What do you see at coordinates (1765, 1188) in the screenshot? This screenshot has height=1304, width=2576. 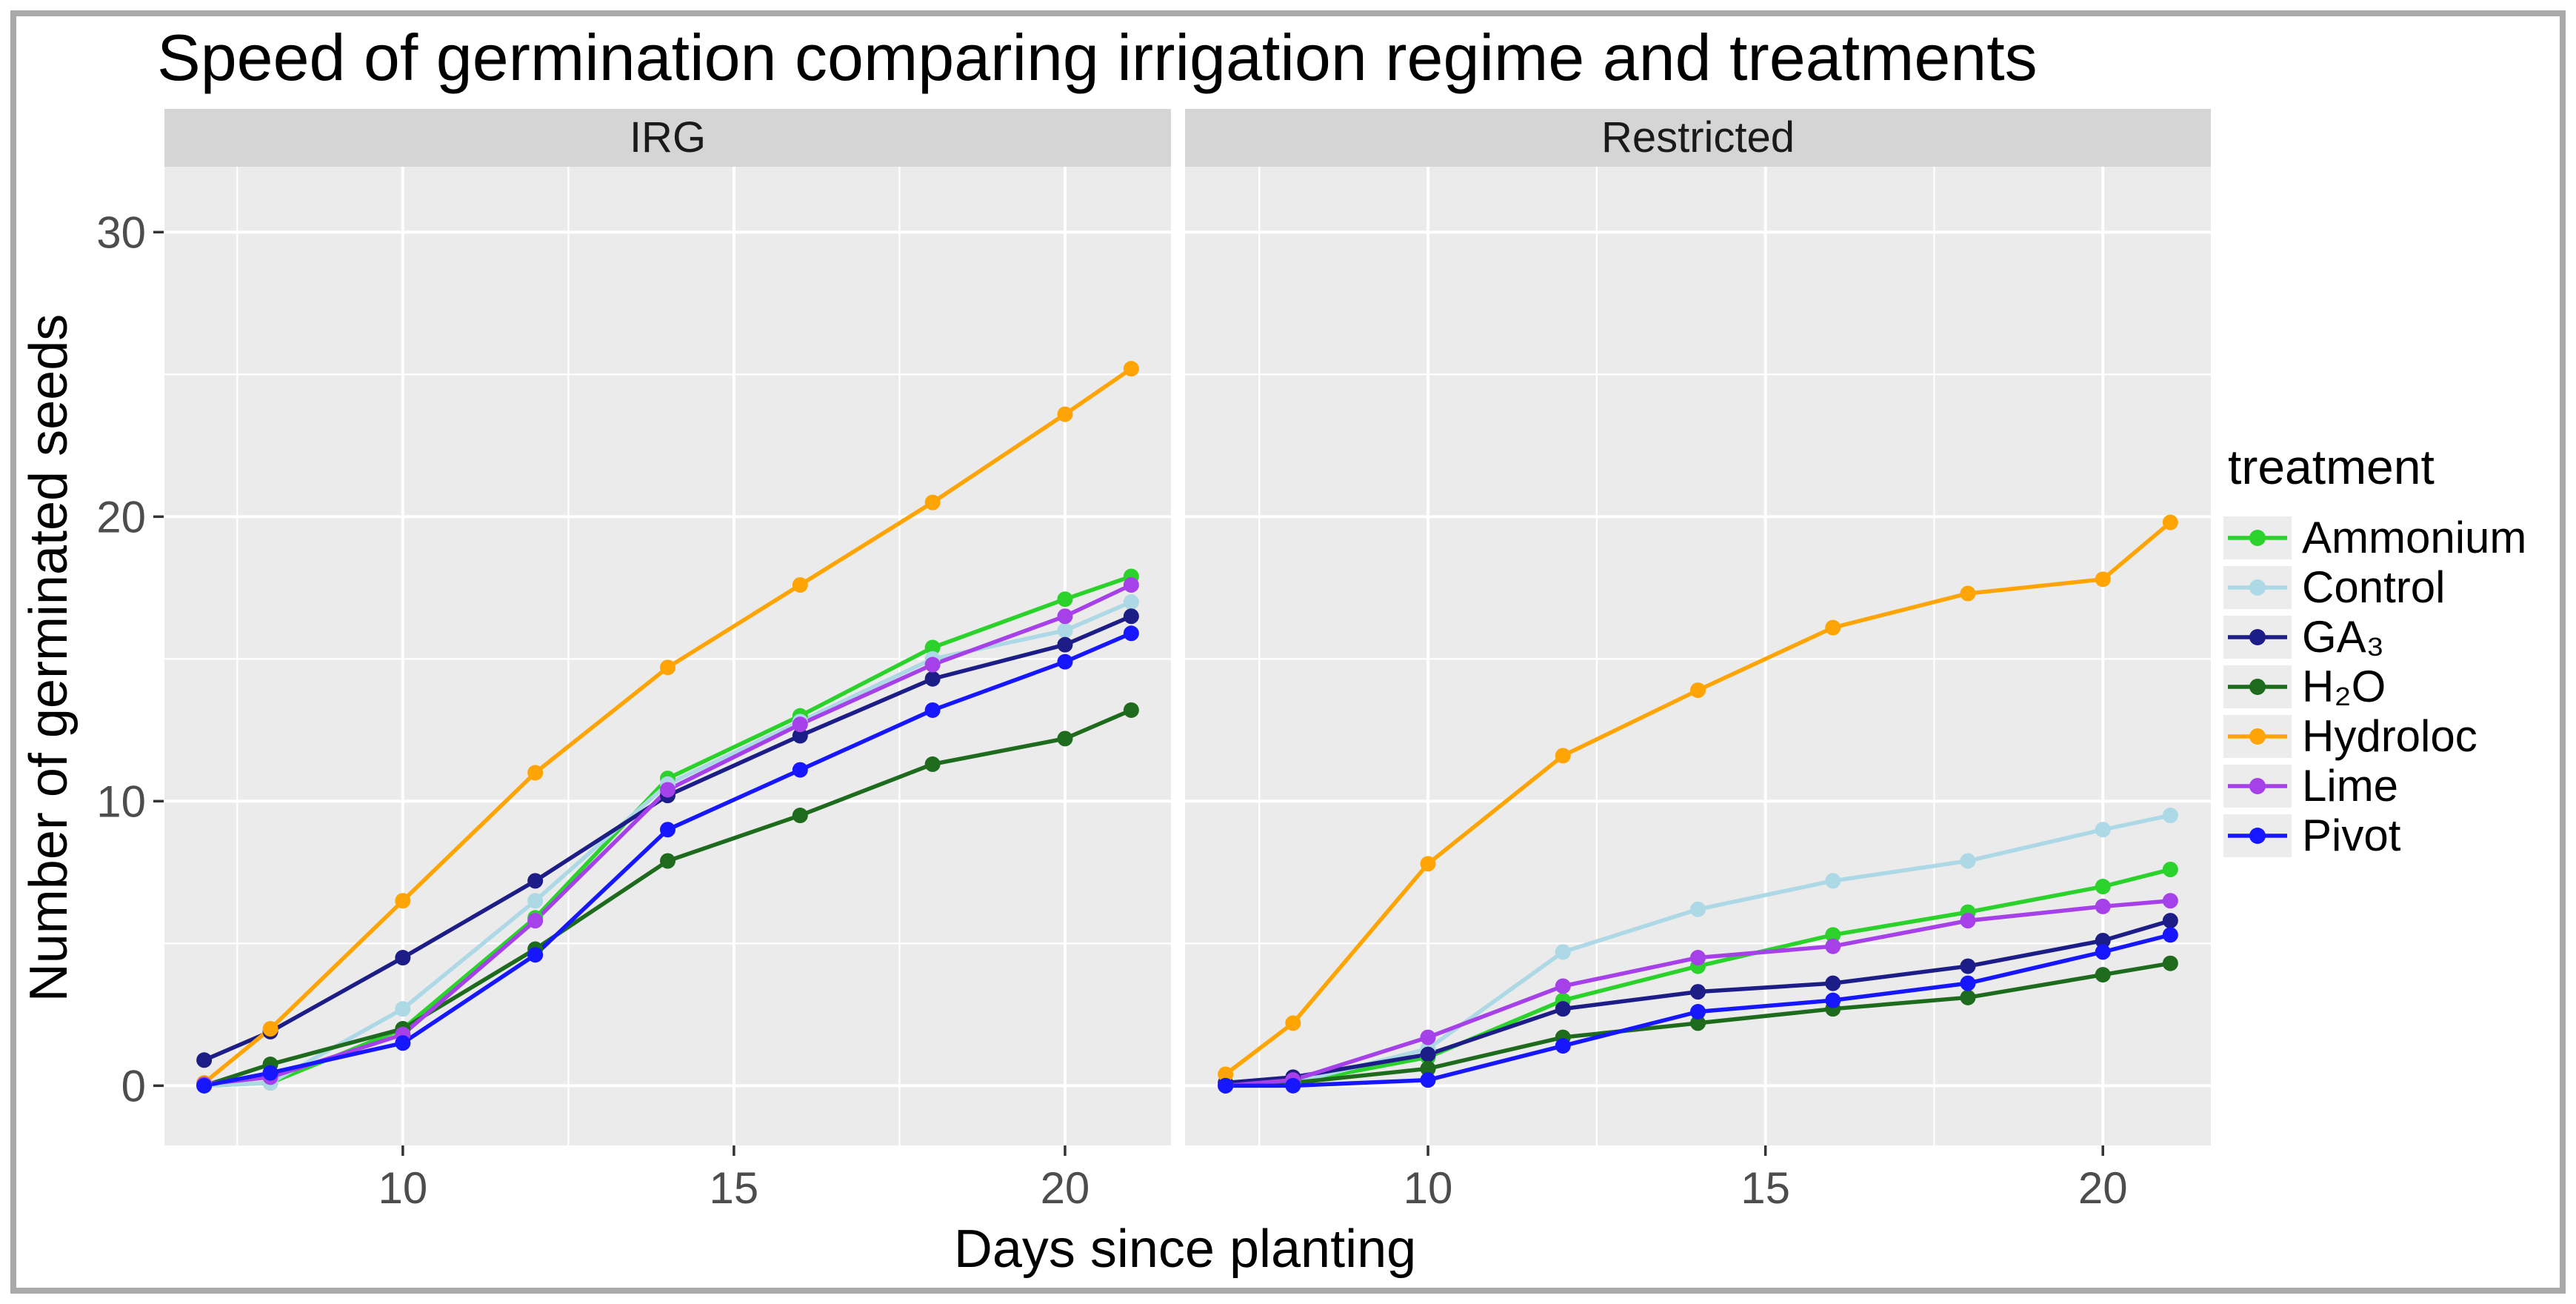 I see `x-tick-label: 15` at bounding box center [1765, 1188].